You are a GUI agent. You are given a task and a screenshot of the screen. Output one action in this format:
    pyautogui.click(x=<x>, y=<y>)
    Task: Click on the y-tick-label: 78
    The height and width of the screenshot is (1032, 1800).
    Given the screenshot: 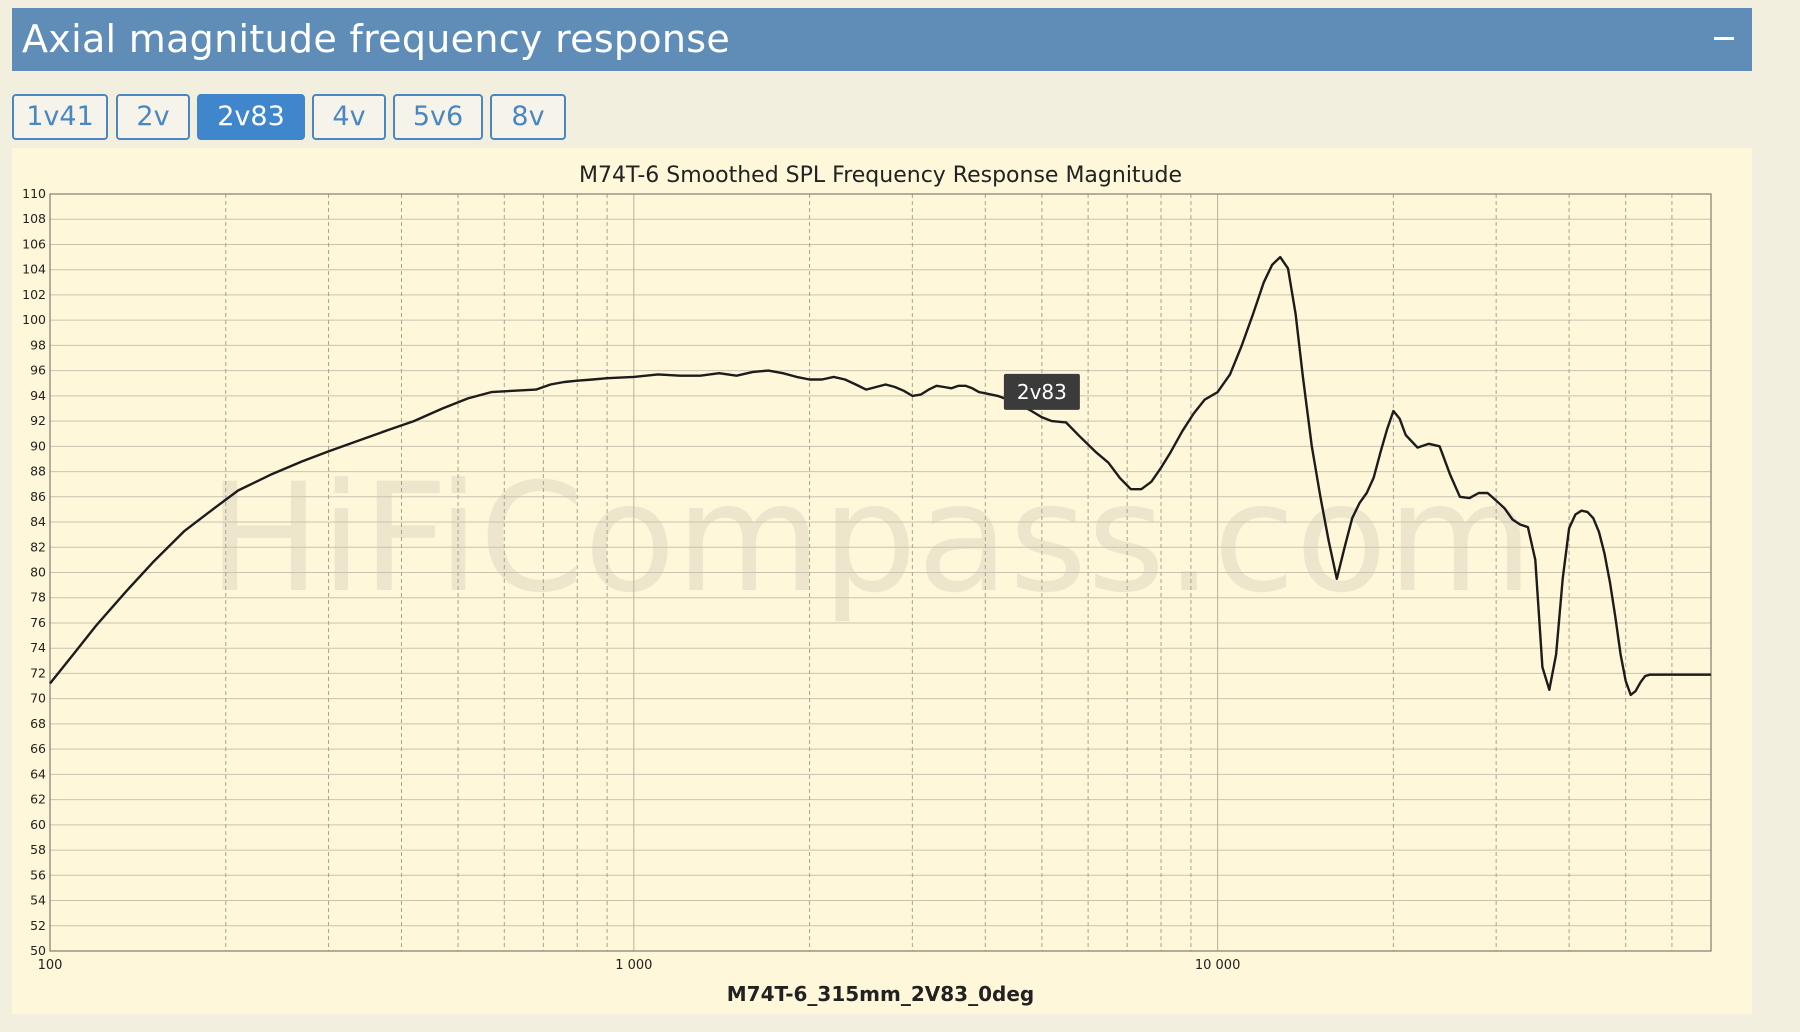 What is the action you would take?
    pyautogui.click(x=38, y=597)
    